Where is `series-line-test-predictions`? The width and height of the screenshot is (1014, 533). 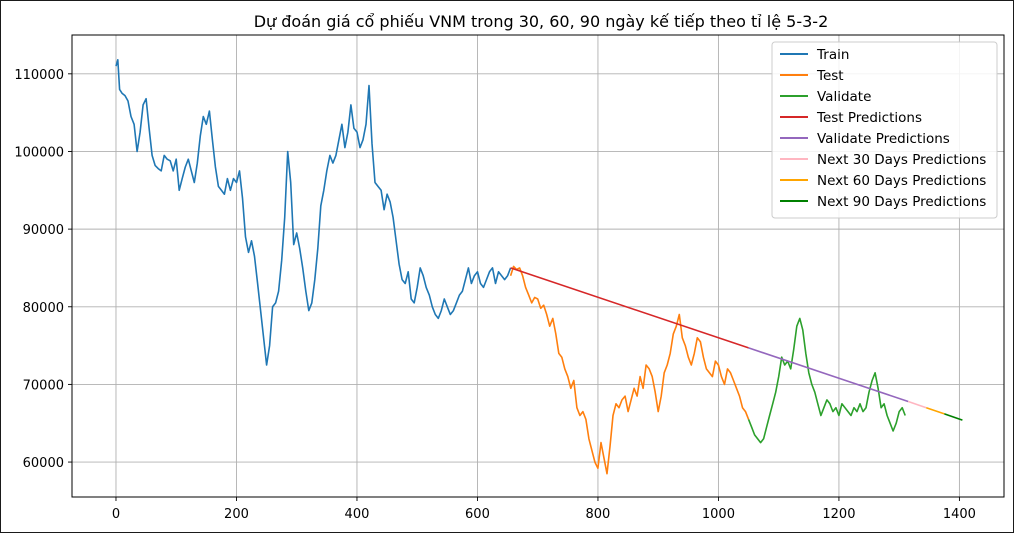 series-line-test-predictions is located at coordinates (629, 308).